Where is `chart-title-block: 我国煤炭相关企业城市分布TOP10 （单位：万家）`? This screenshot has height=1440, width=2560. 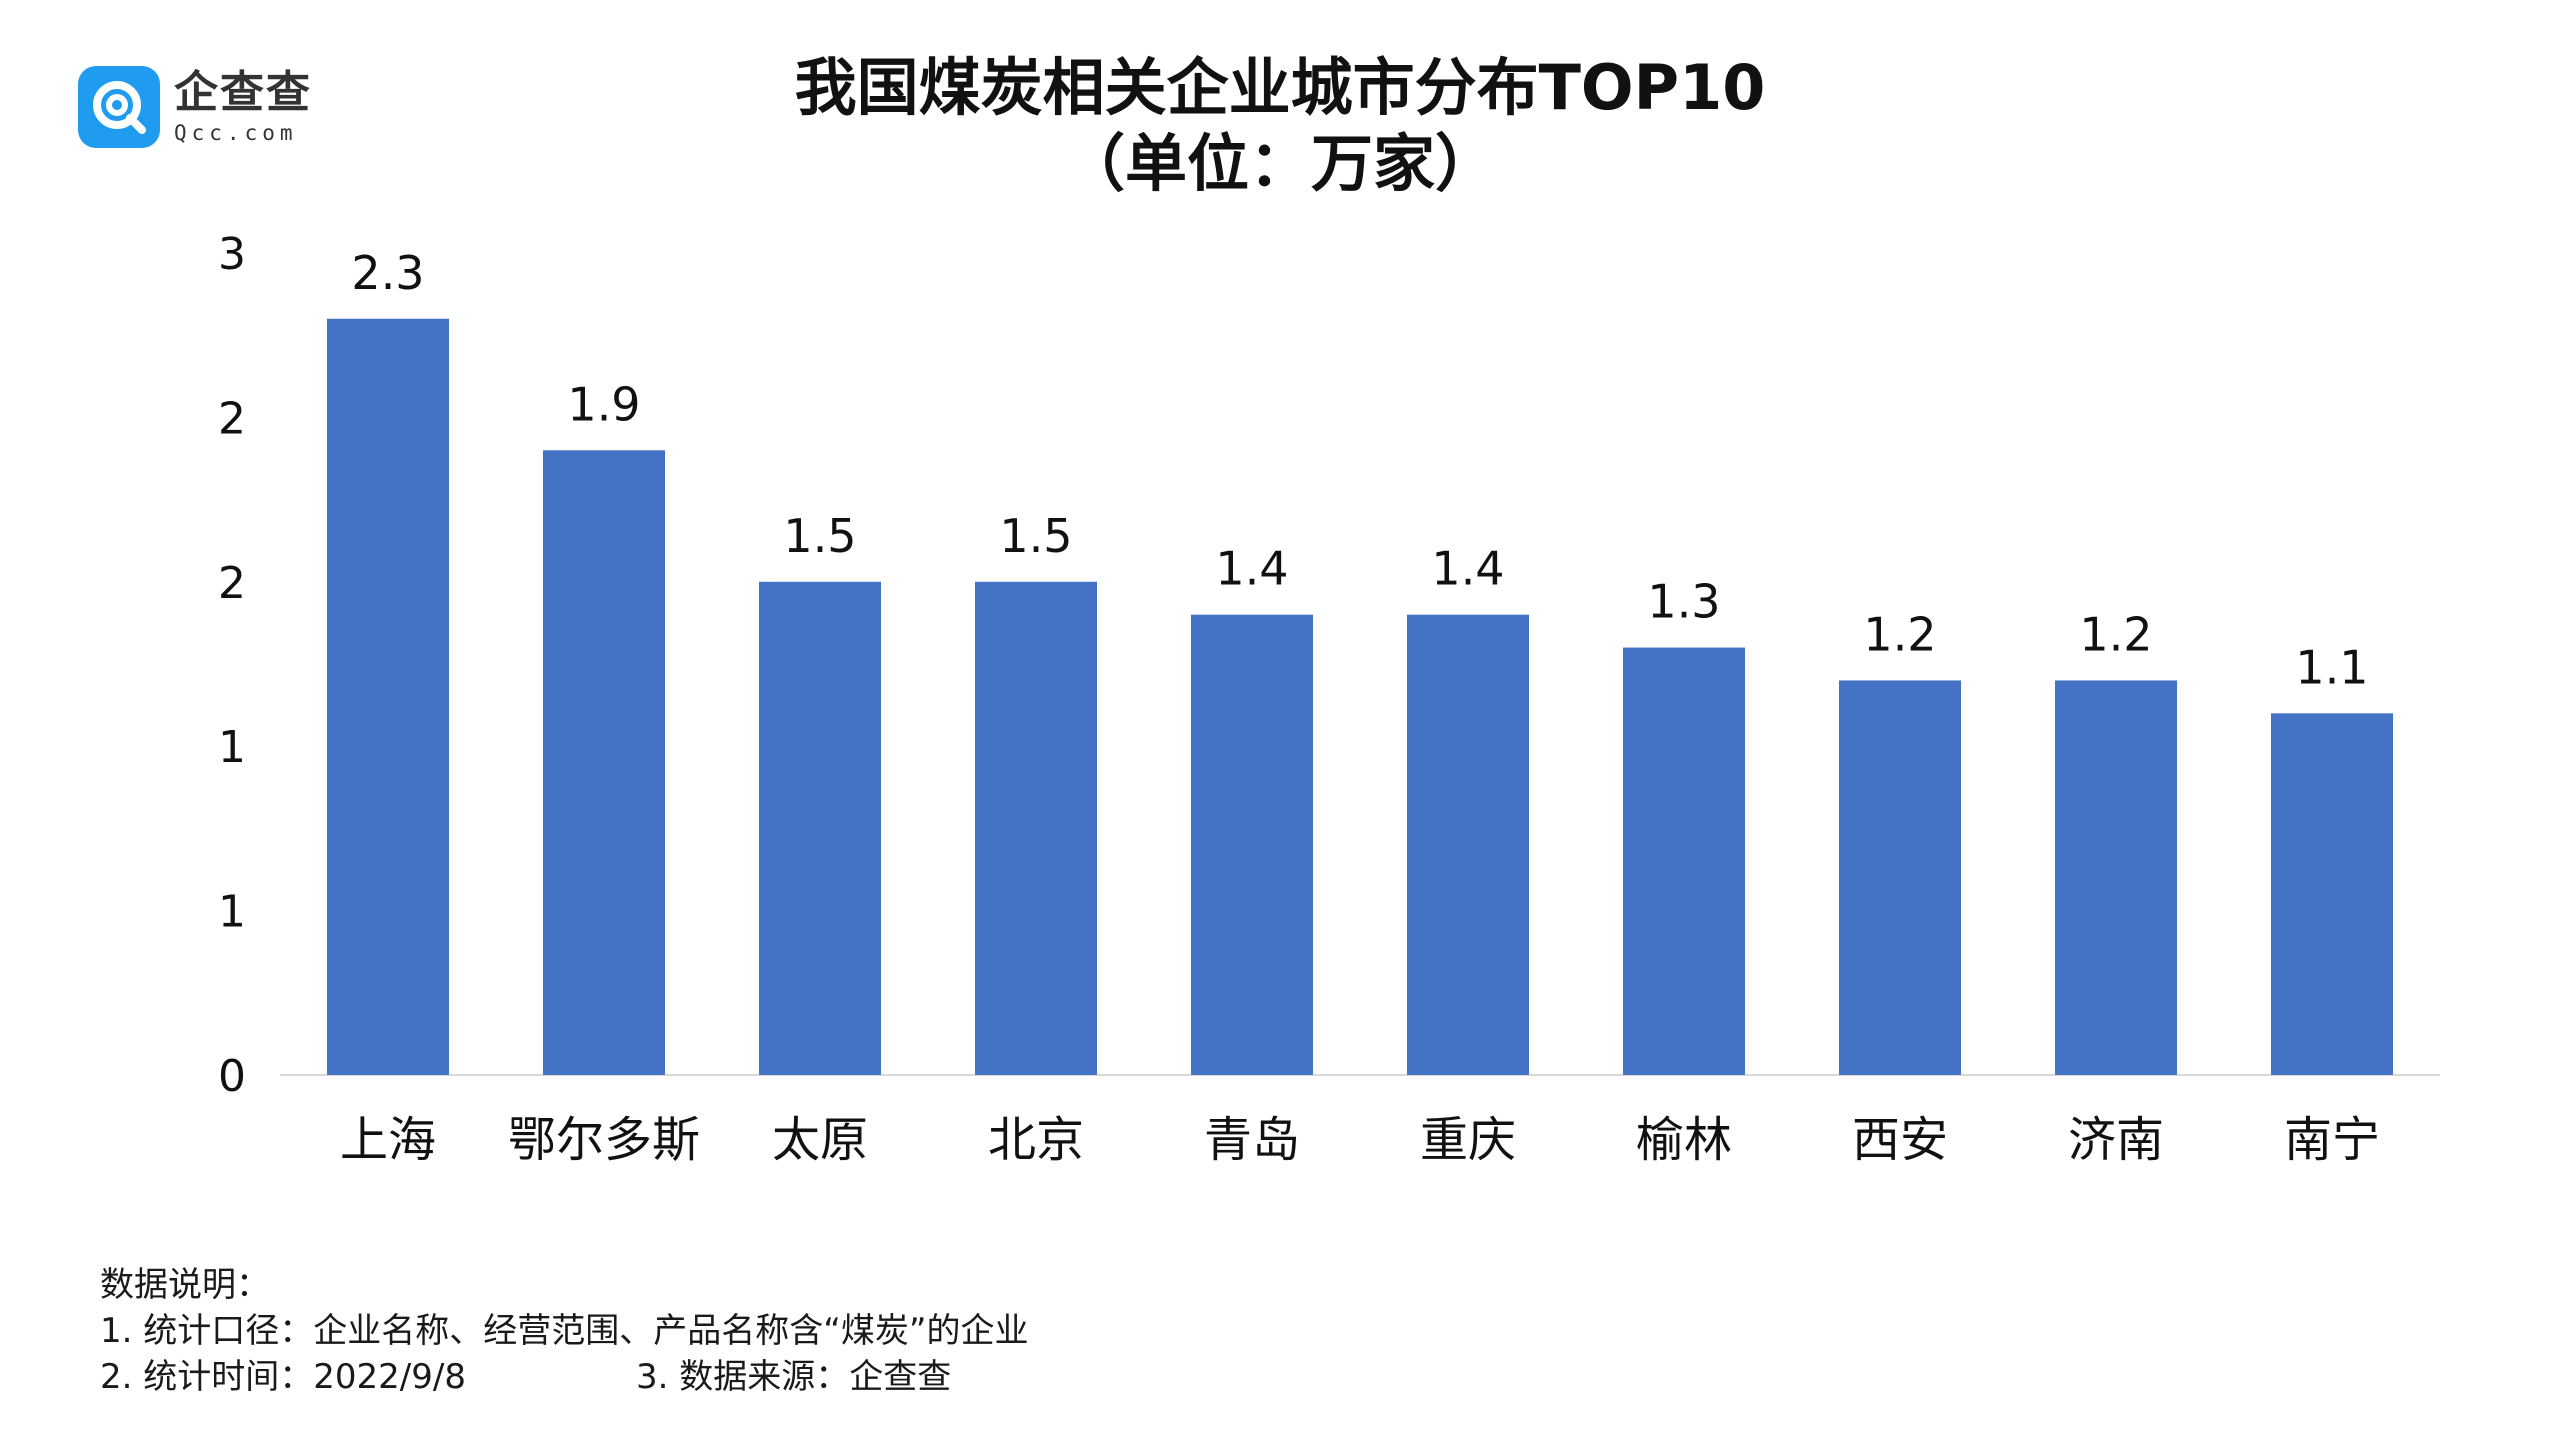
chart-title-block: 我国煤炭相关企业城市分布TOP10 （单位：万家） is located at coordinates (1280, 126).